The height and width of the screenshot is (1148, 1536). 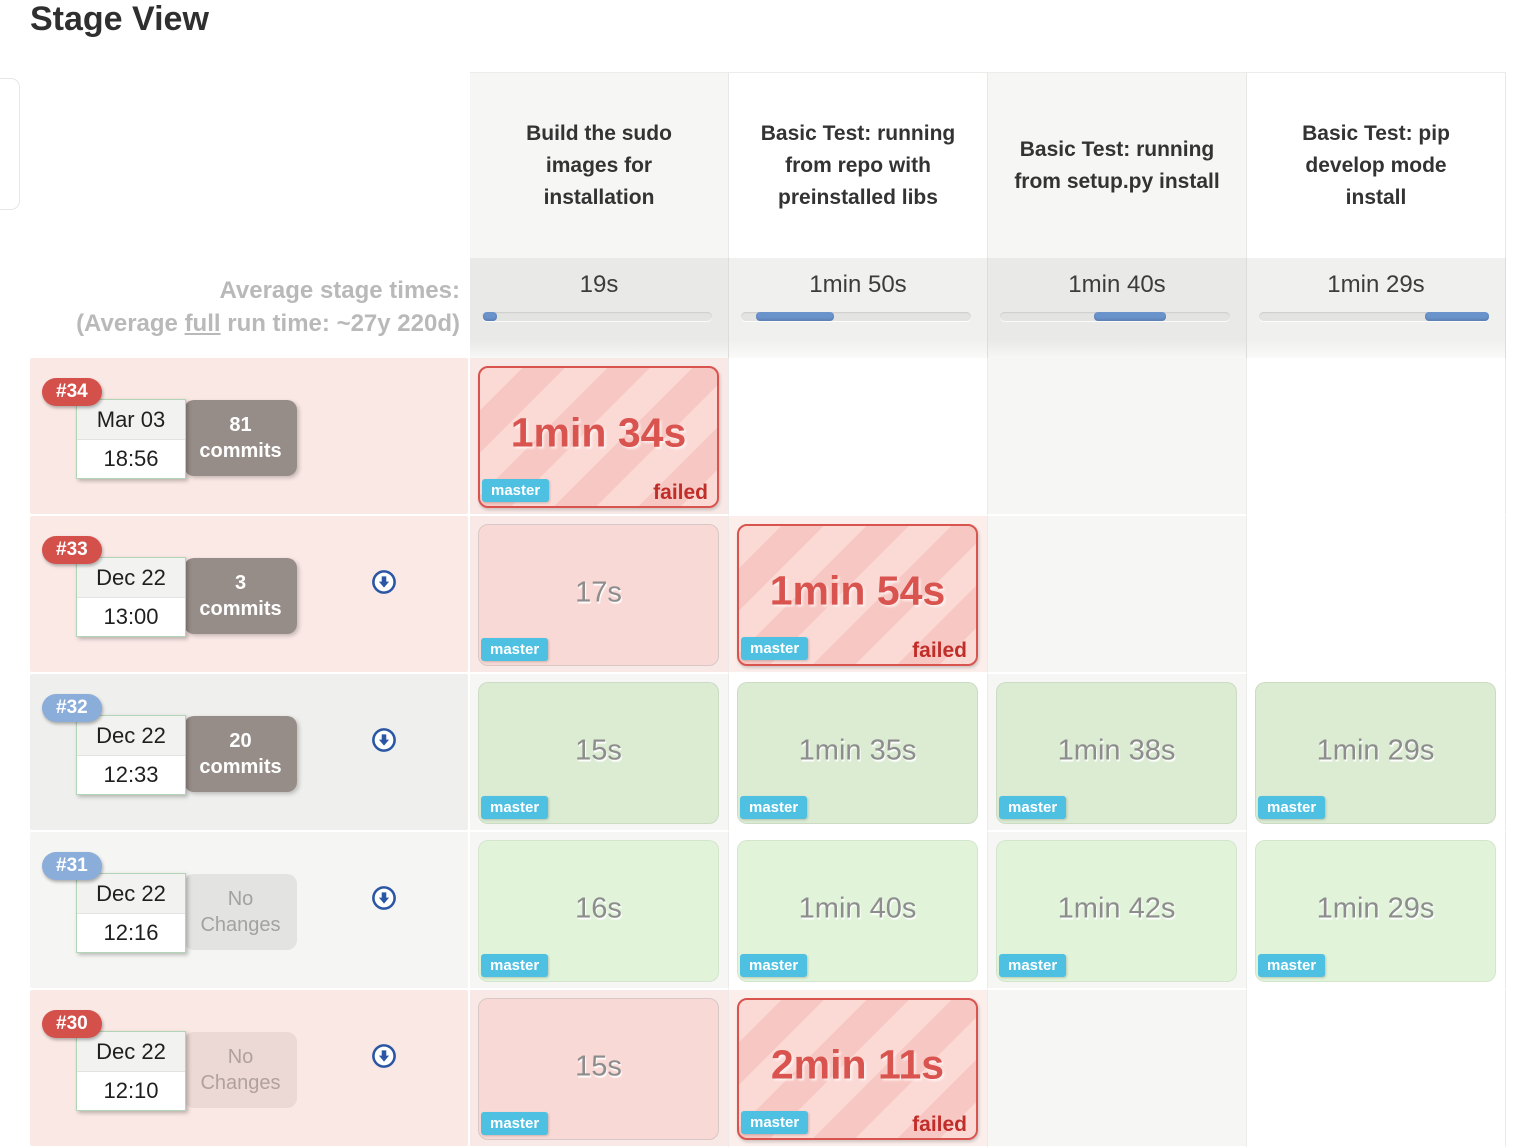 I want to click on stage-result-success: 16s master, so click(x=598, y=911).